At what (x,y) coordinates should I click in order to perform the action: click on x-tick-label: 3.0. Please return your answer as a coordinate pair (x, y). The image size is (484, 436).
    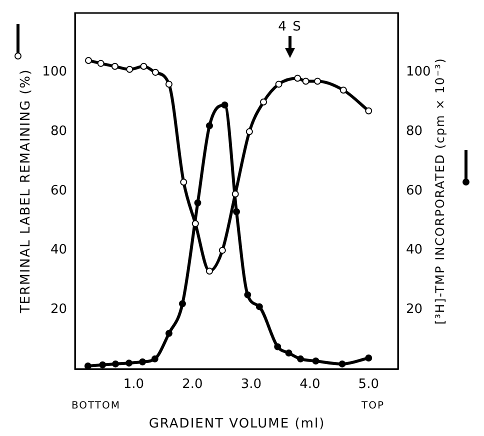
    Looking at the image, I should click on (251, 384).